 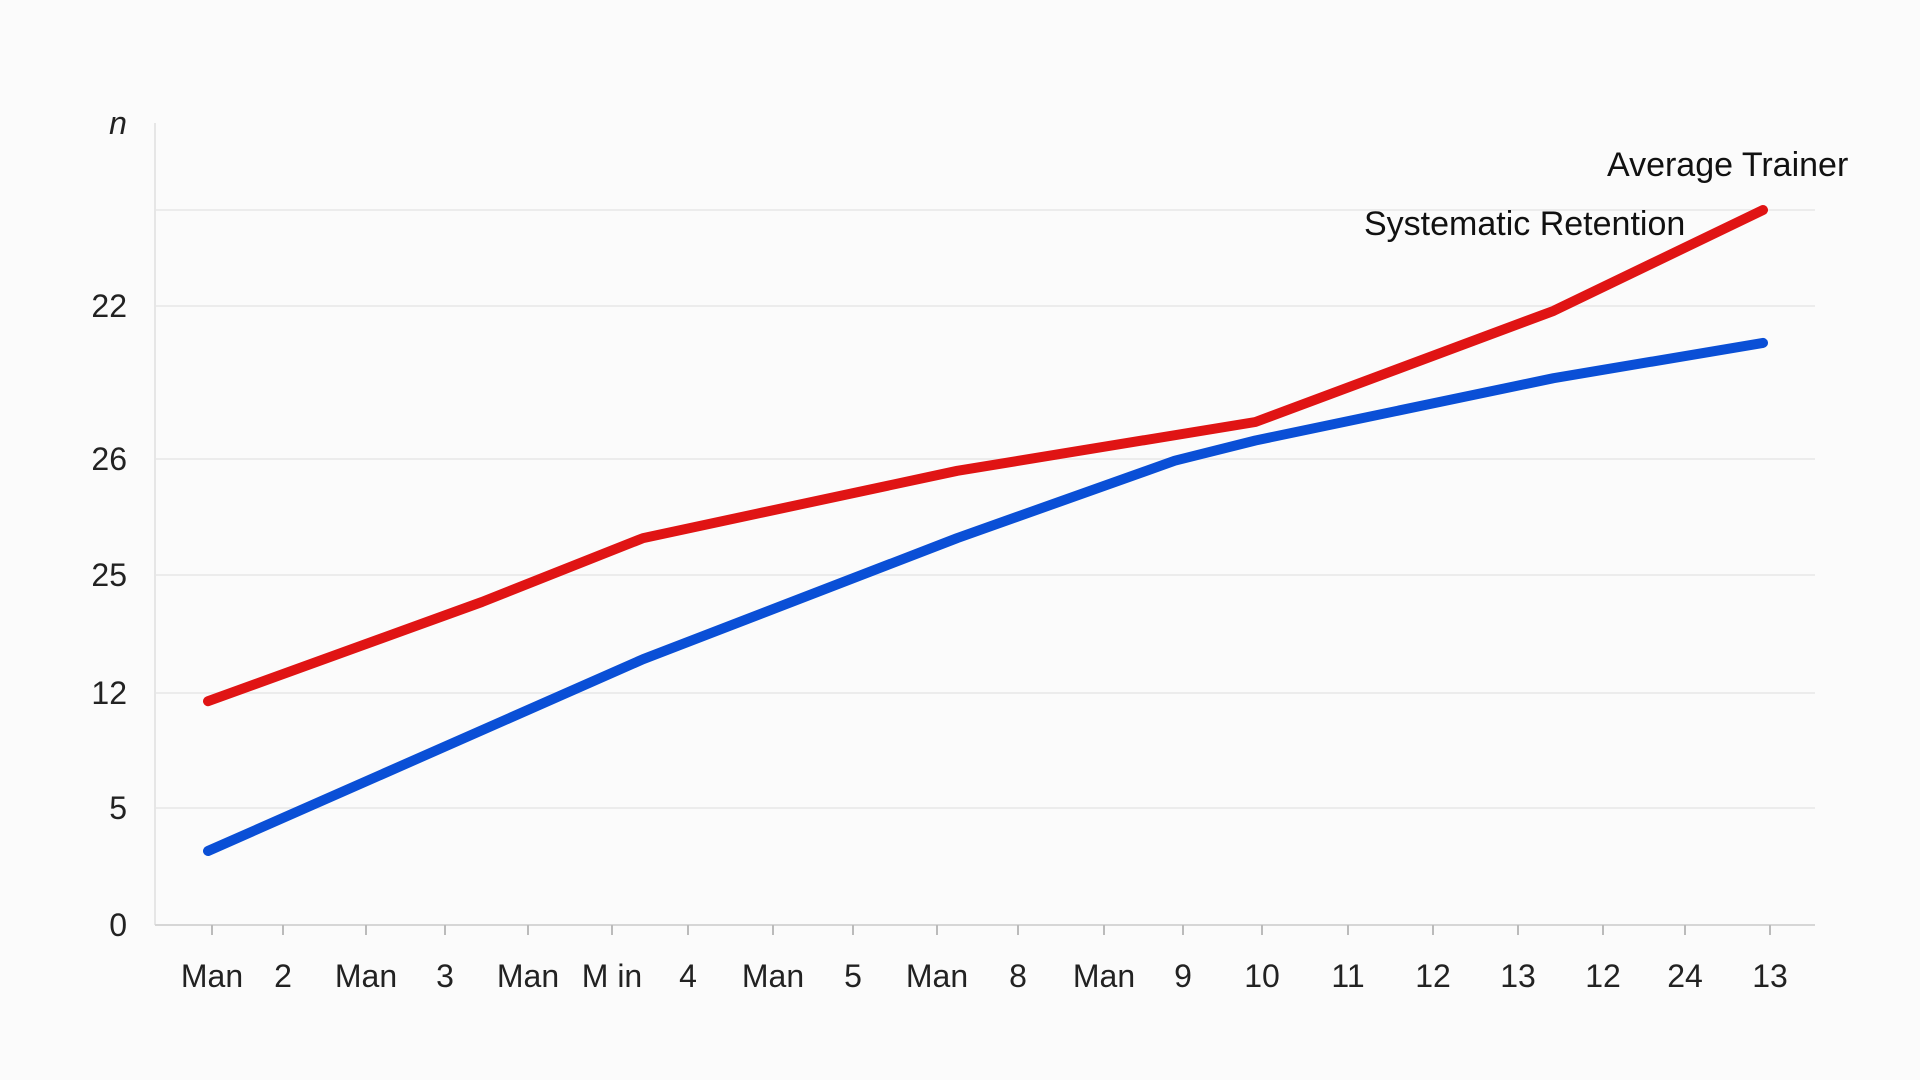 What do you see at coordinates (109, 693) in the screenshot?
I see `y-tick-label: 12` at bounding box center [109, 693].